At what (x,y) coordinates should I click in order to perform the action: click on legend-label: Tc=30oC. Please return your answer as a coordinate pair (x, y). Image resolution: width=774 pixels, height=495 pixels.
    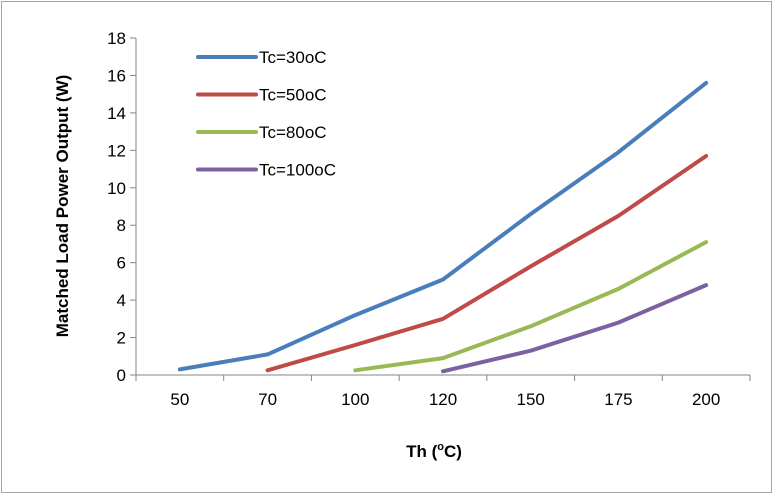
    Looking at the image, I should click on (293, 57).